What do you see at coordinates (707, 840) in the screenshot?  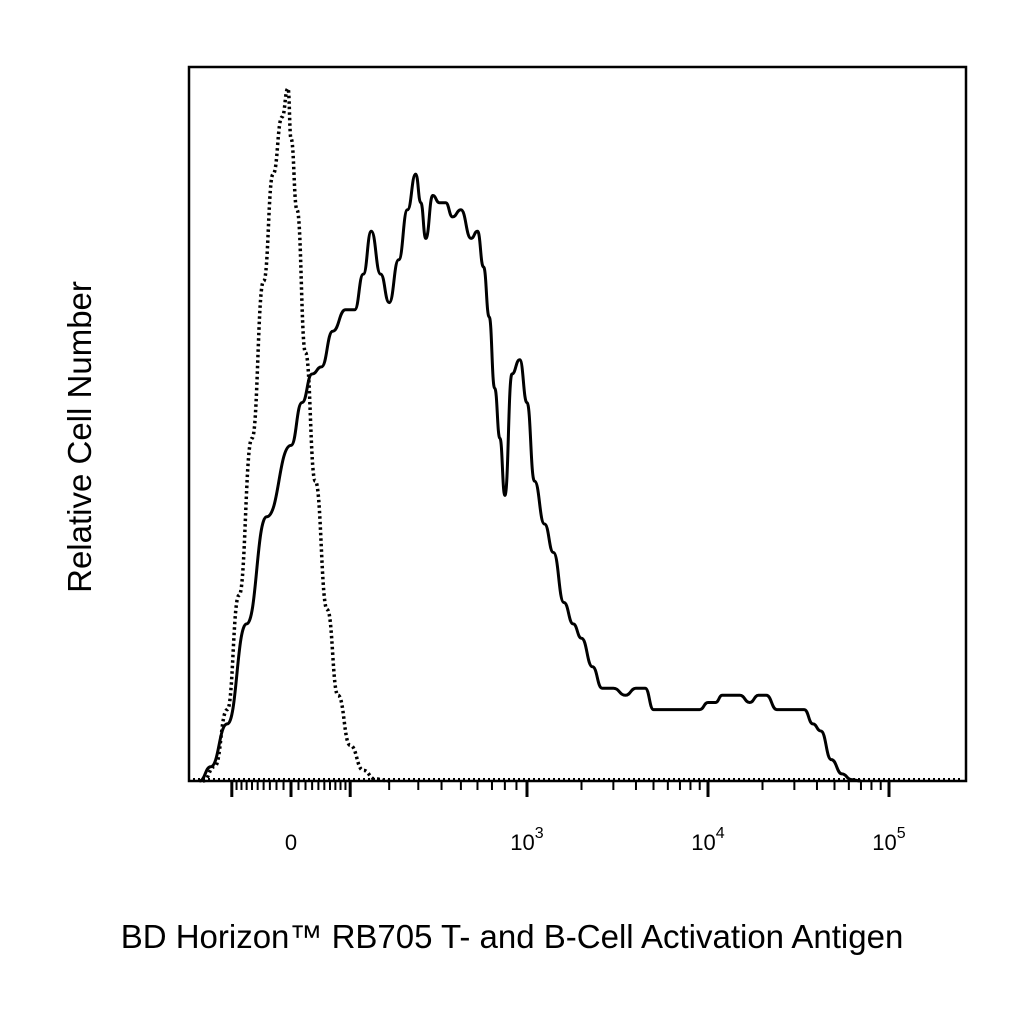 I see `x-tick-label: 10⁴` at bounding box center [707, 840].